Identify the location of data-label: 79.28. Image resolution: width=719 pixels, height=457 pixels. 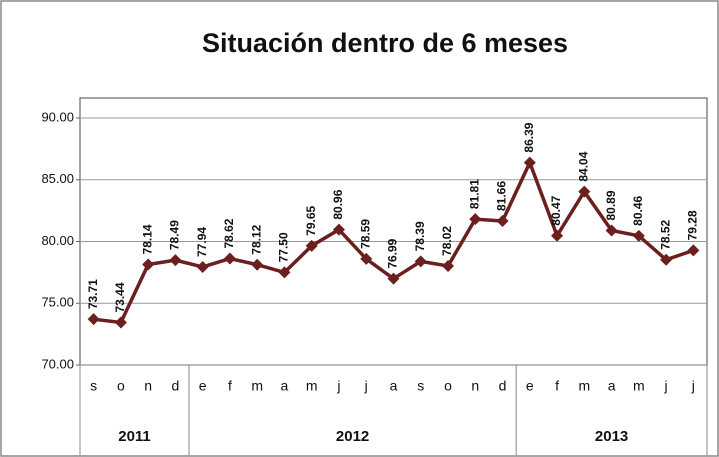
(693, 225).